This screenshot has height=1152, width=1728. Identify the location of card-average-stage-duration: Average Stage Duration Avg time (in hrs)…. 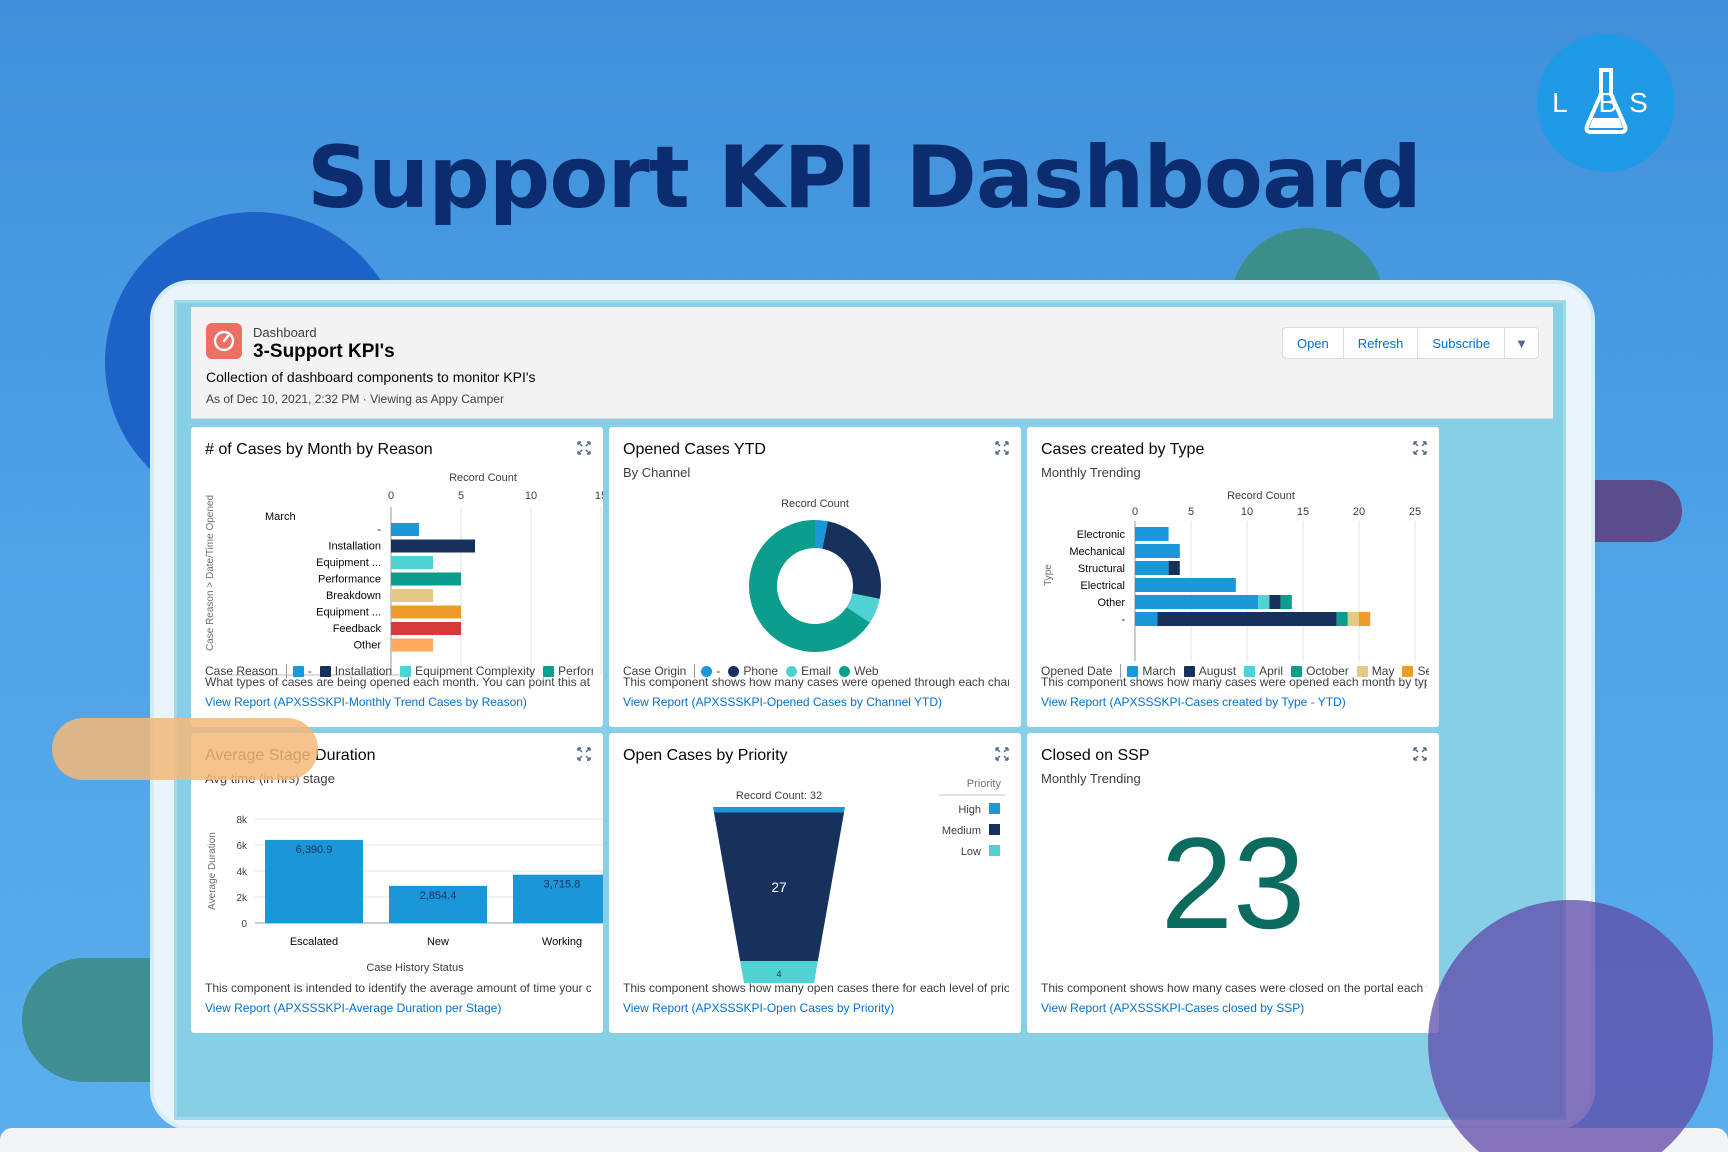
(397, 883).